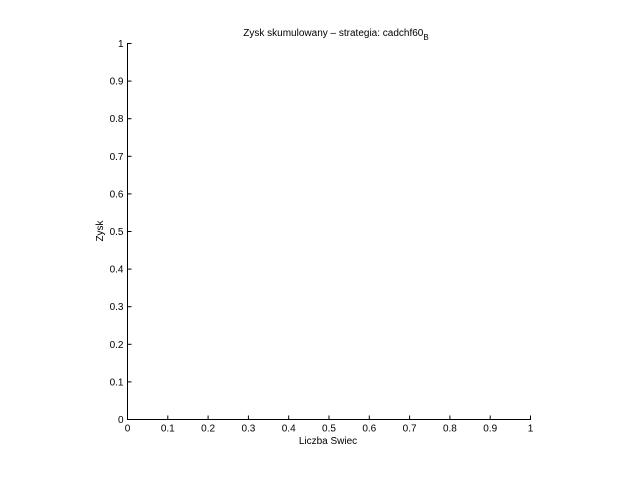  Describe the element at coordinates (117, 345) in the screenshot. I see `y-tick-label: 0.2` at that location.